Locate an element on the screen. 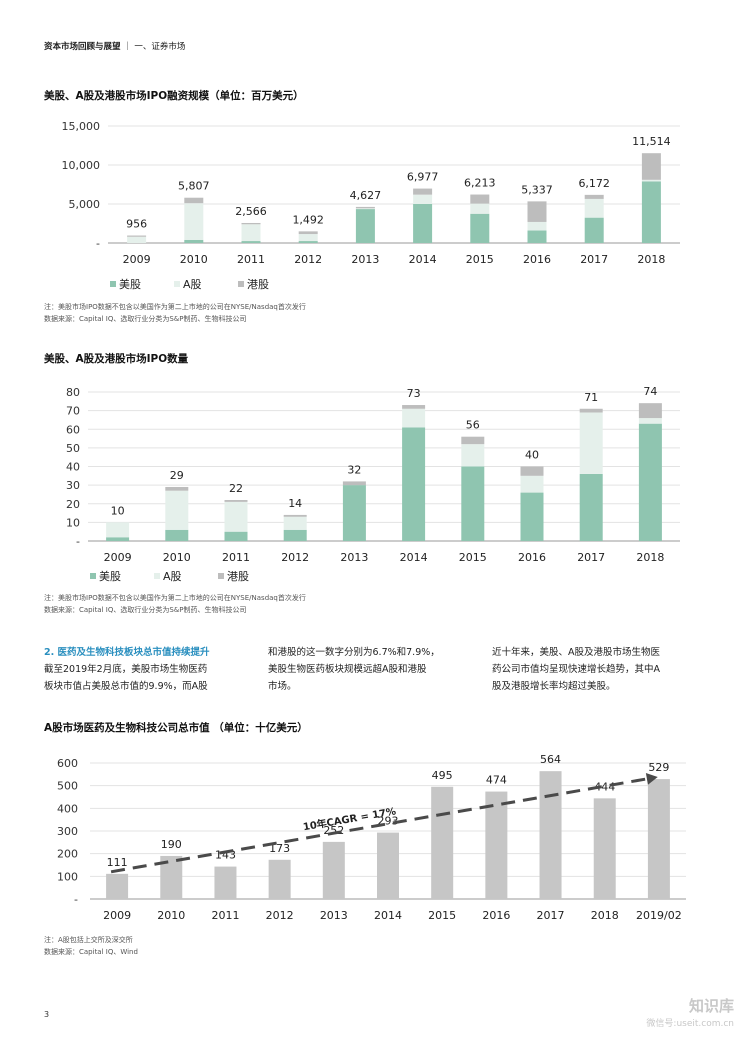  chart1-total-label: 6,977 is located at coordinates (423, 177).